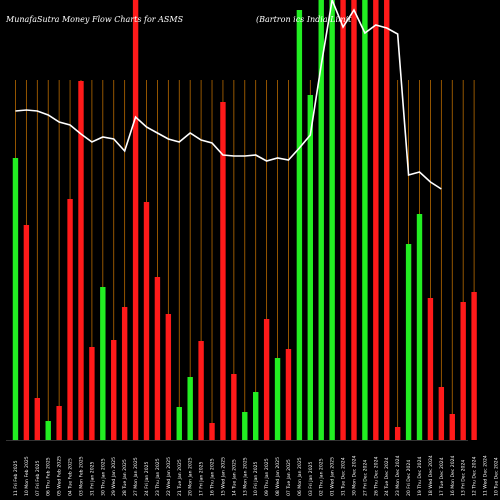  What do you see at coordinates (344, 476) in the screenshot?
I see `x-tick-label: 31 Tue Dec 2024` at bounding box center [344, 476].